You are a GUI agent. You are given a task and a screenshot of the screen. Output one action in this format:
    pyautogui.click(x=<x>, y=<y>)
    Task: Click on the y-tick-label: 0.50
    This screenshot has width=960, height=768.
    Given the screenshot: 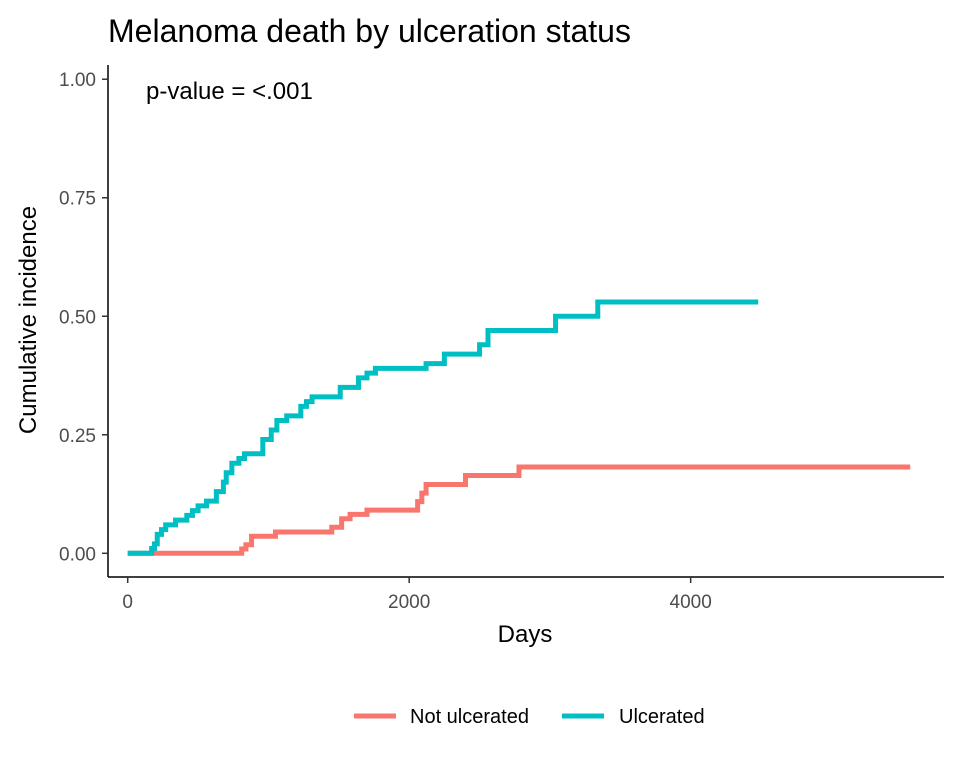 What is the action you would take?
    pyautogui.click(x=77, y=317)
    